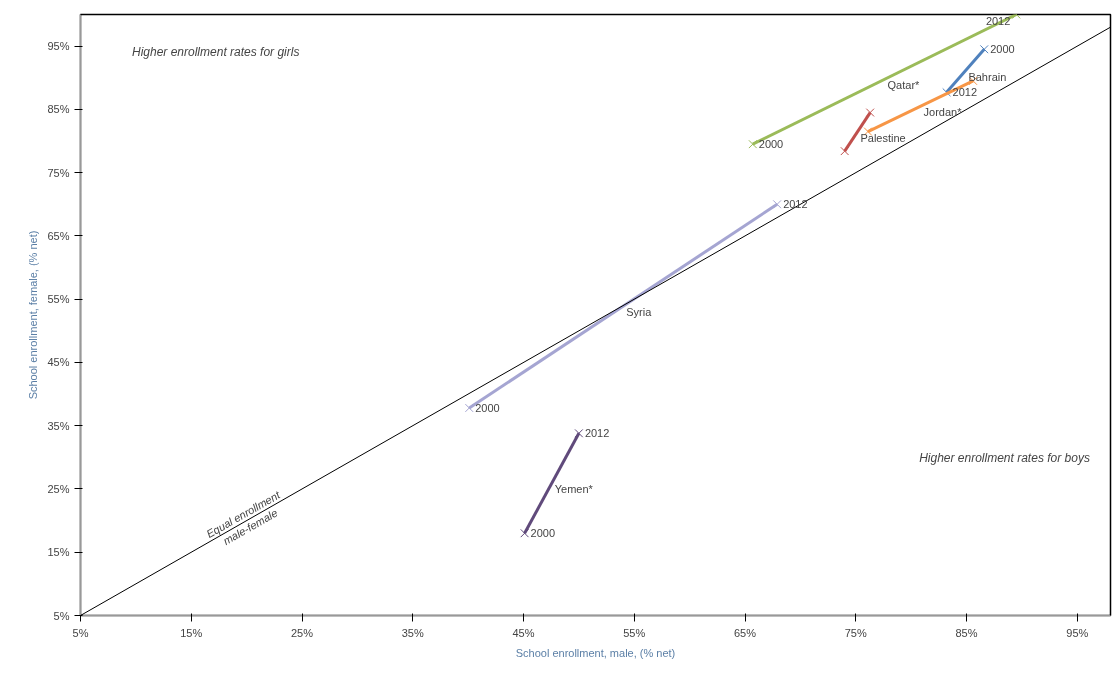 The image size is (1114, 675). I want to click on annotation: Higher enrollment rates for girls, so click(216, 51).